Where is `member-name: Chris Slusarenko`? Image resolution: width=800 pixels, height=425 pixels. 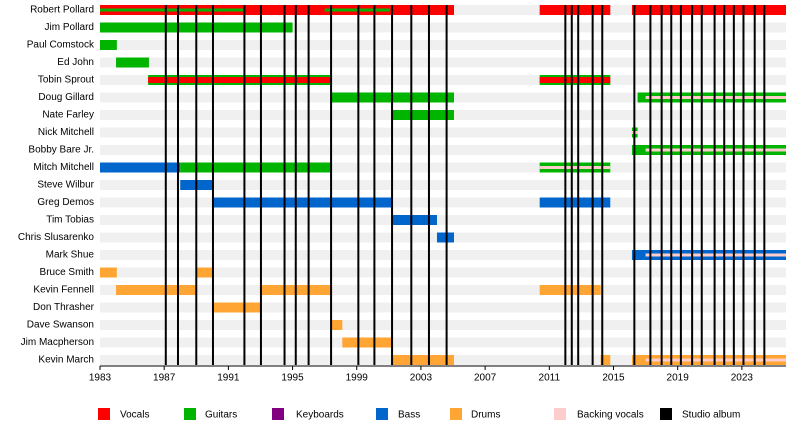 member-name: Chris Slusarenko is located at coordinates (56, 237).